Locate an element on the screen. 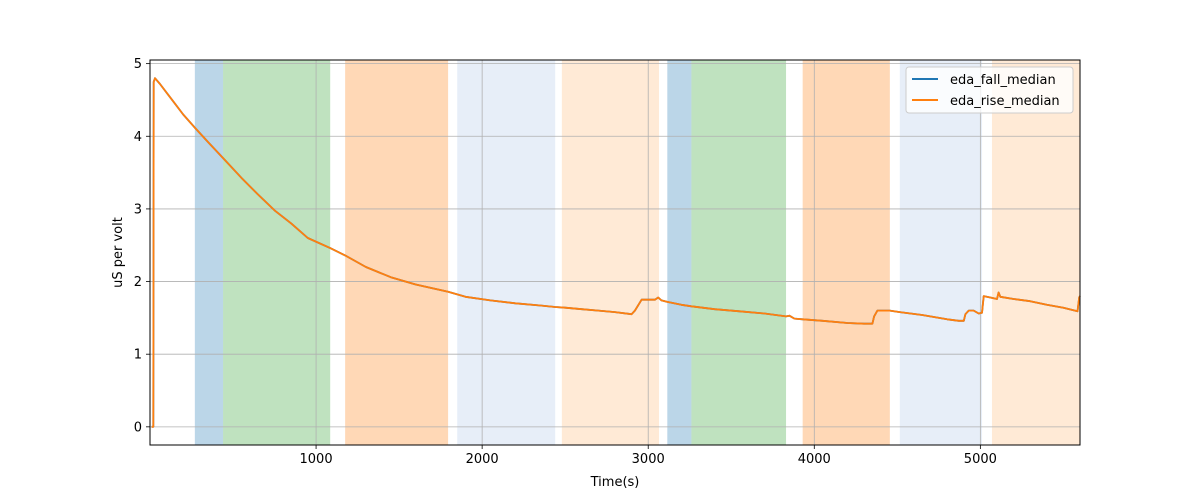 The width and height of the screenshot is (1200, 500). y-axis-label: uS per volt is located at coordinates (118, 252).